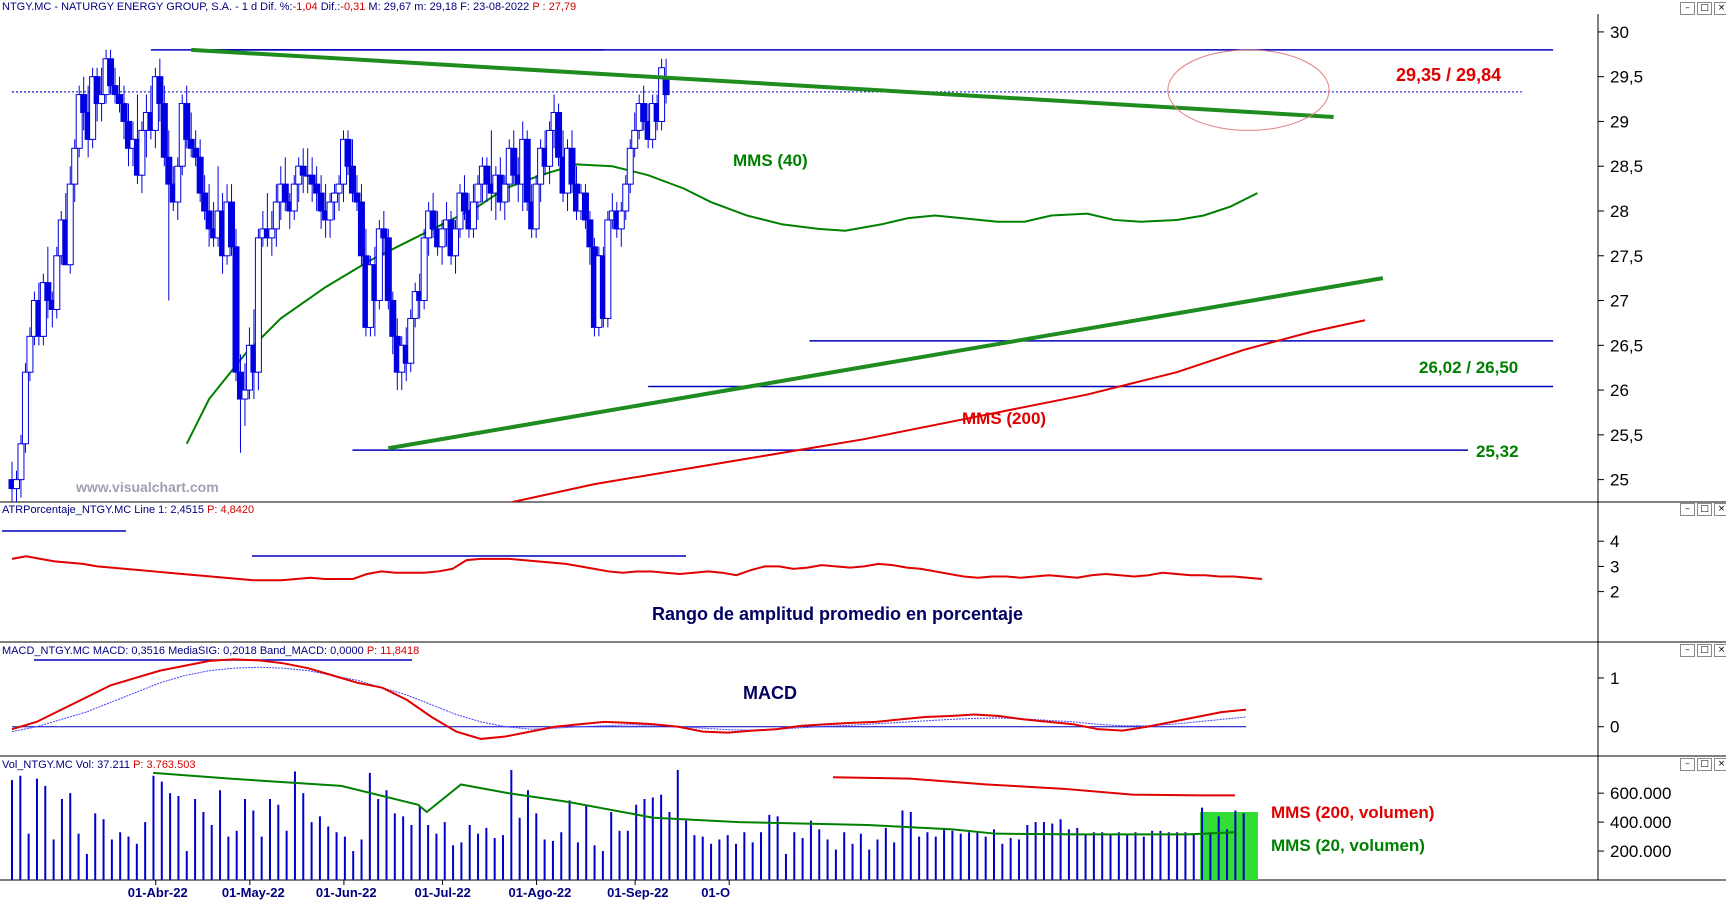 Image resolution: width=1726 pixels, height=902 pixels. I want to click on atr-name: ATRPorcentaje_NTGY.MC, so click(67, 510).